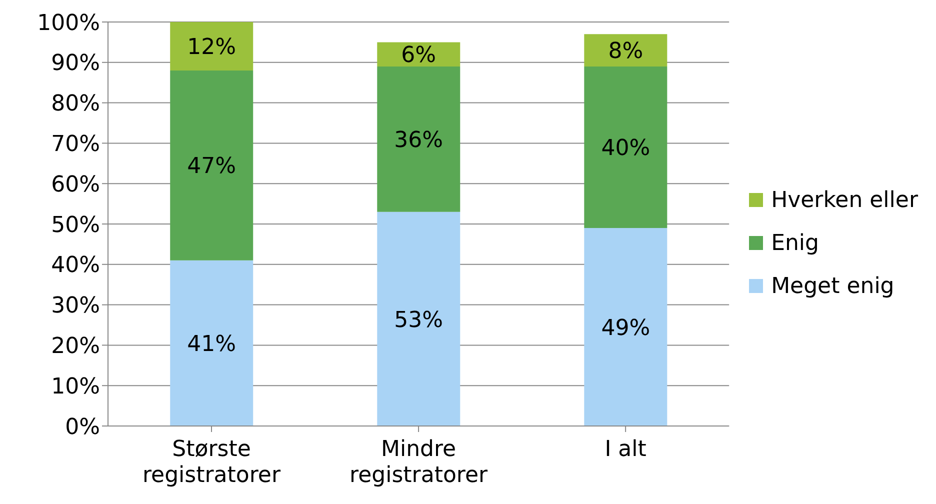 This screenshot has height=504, width=936. What do you see at coordinates (75, 306) in the screenshot?
I see `y-tick-label: 30%` at bounding box center [75, 306].